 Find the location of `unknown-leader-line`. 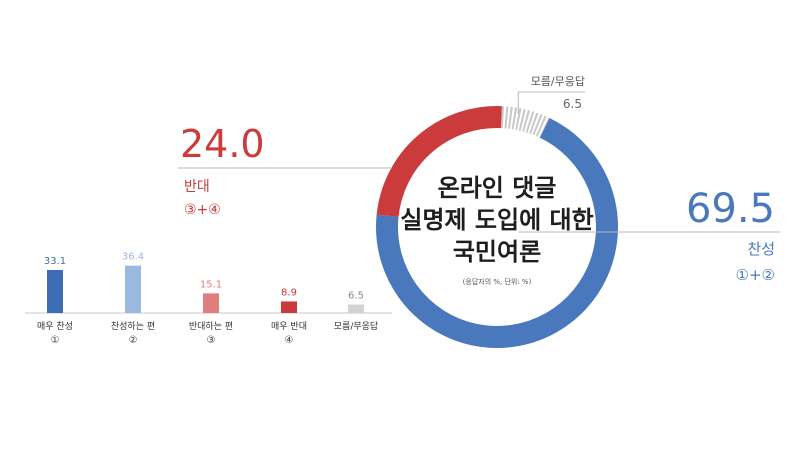

unknown-leader-line is located at coordinates (551, 102).